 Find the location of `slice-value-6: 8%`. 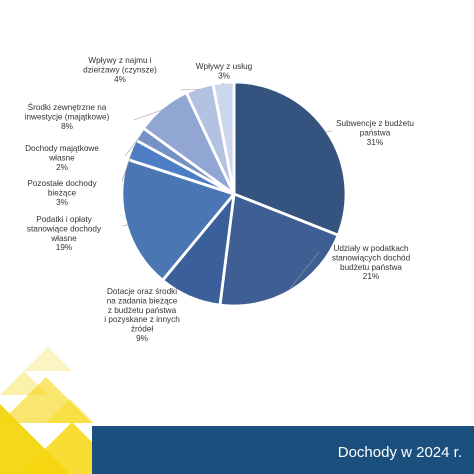

slice-value-6: 8% is located at coordinates (67, 126).